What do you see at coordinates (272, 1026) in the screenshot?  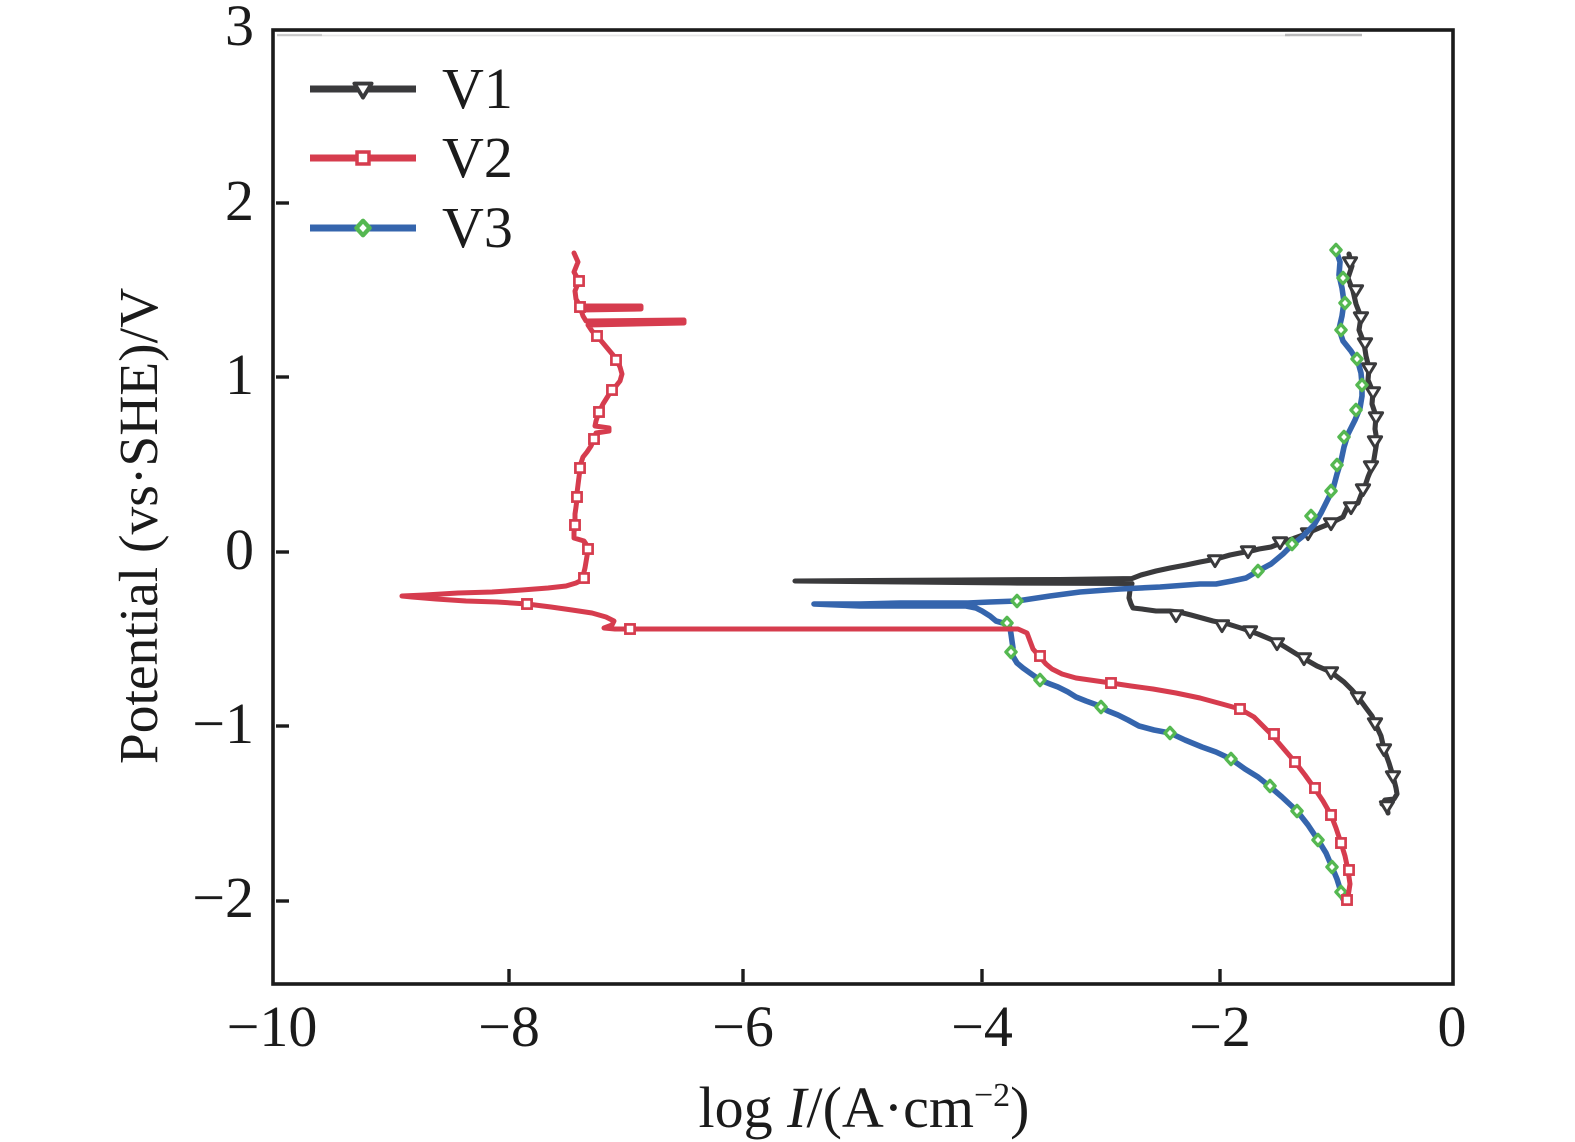 I see `svg-text: −10` at bounding box center [272, 1026].